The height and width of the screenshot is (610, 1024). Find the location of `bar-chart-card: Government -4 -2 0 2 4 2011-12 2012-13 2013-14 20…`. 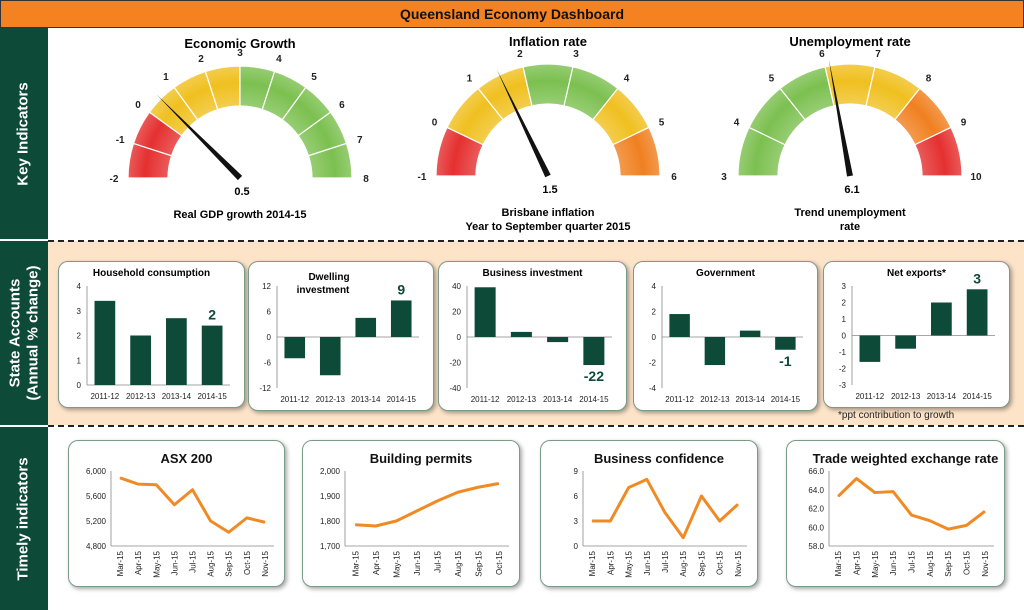

bar-chart-card: Government -4 -2 0 2 4 2011-12 2012-13 2013-14 20… is located at coordinates (725, 336).